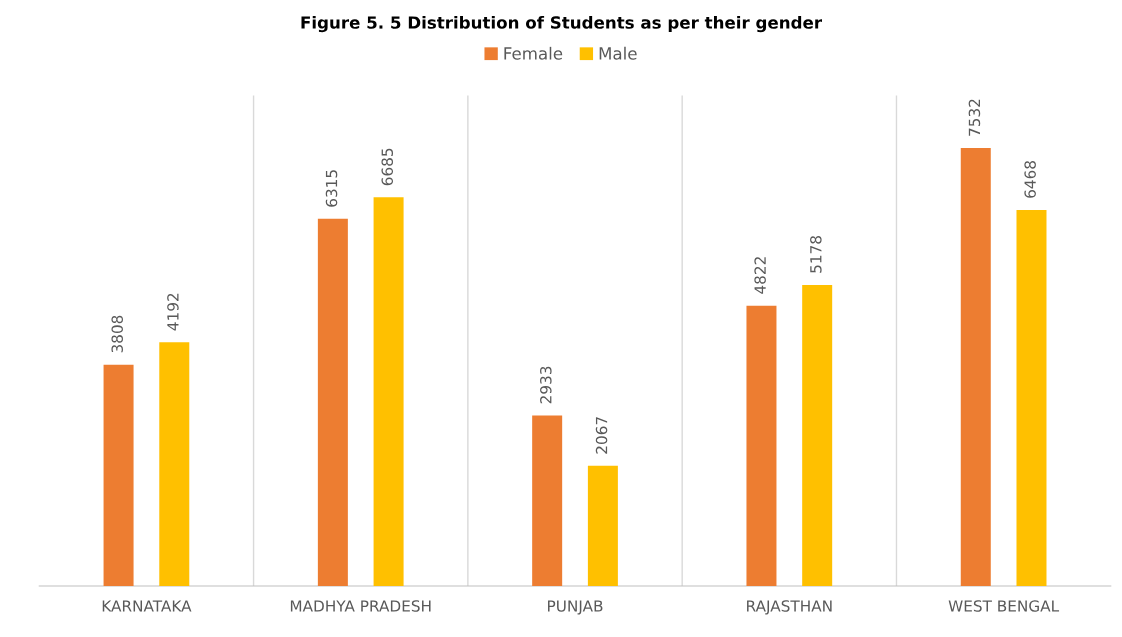 The height and width of the screenshot is (637, 1122). I want to click on x-tick-label: WEST BENGAL, so click(1004, 606).